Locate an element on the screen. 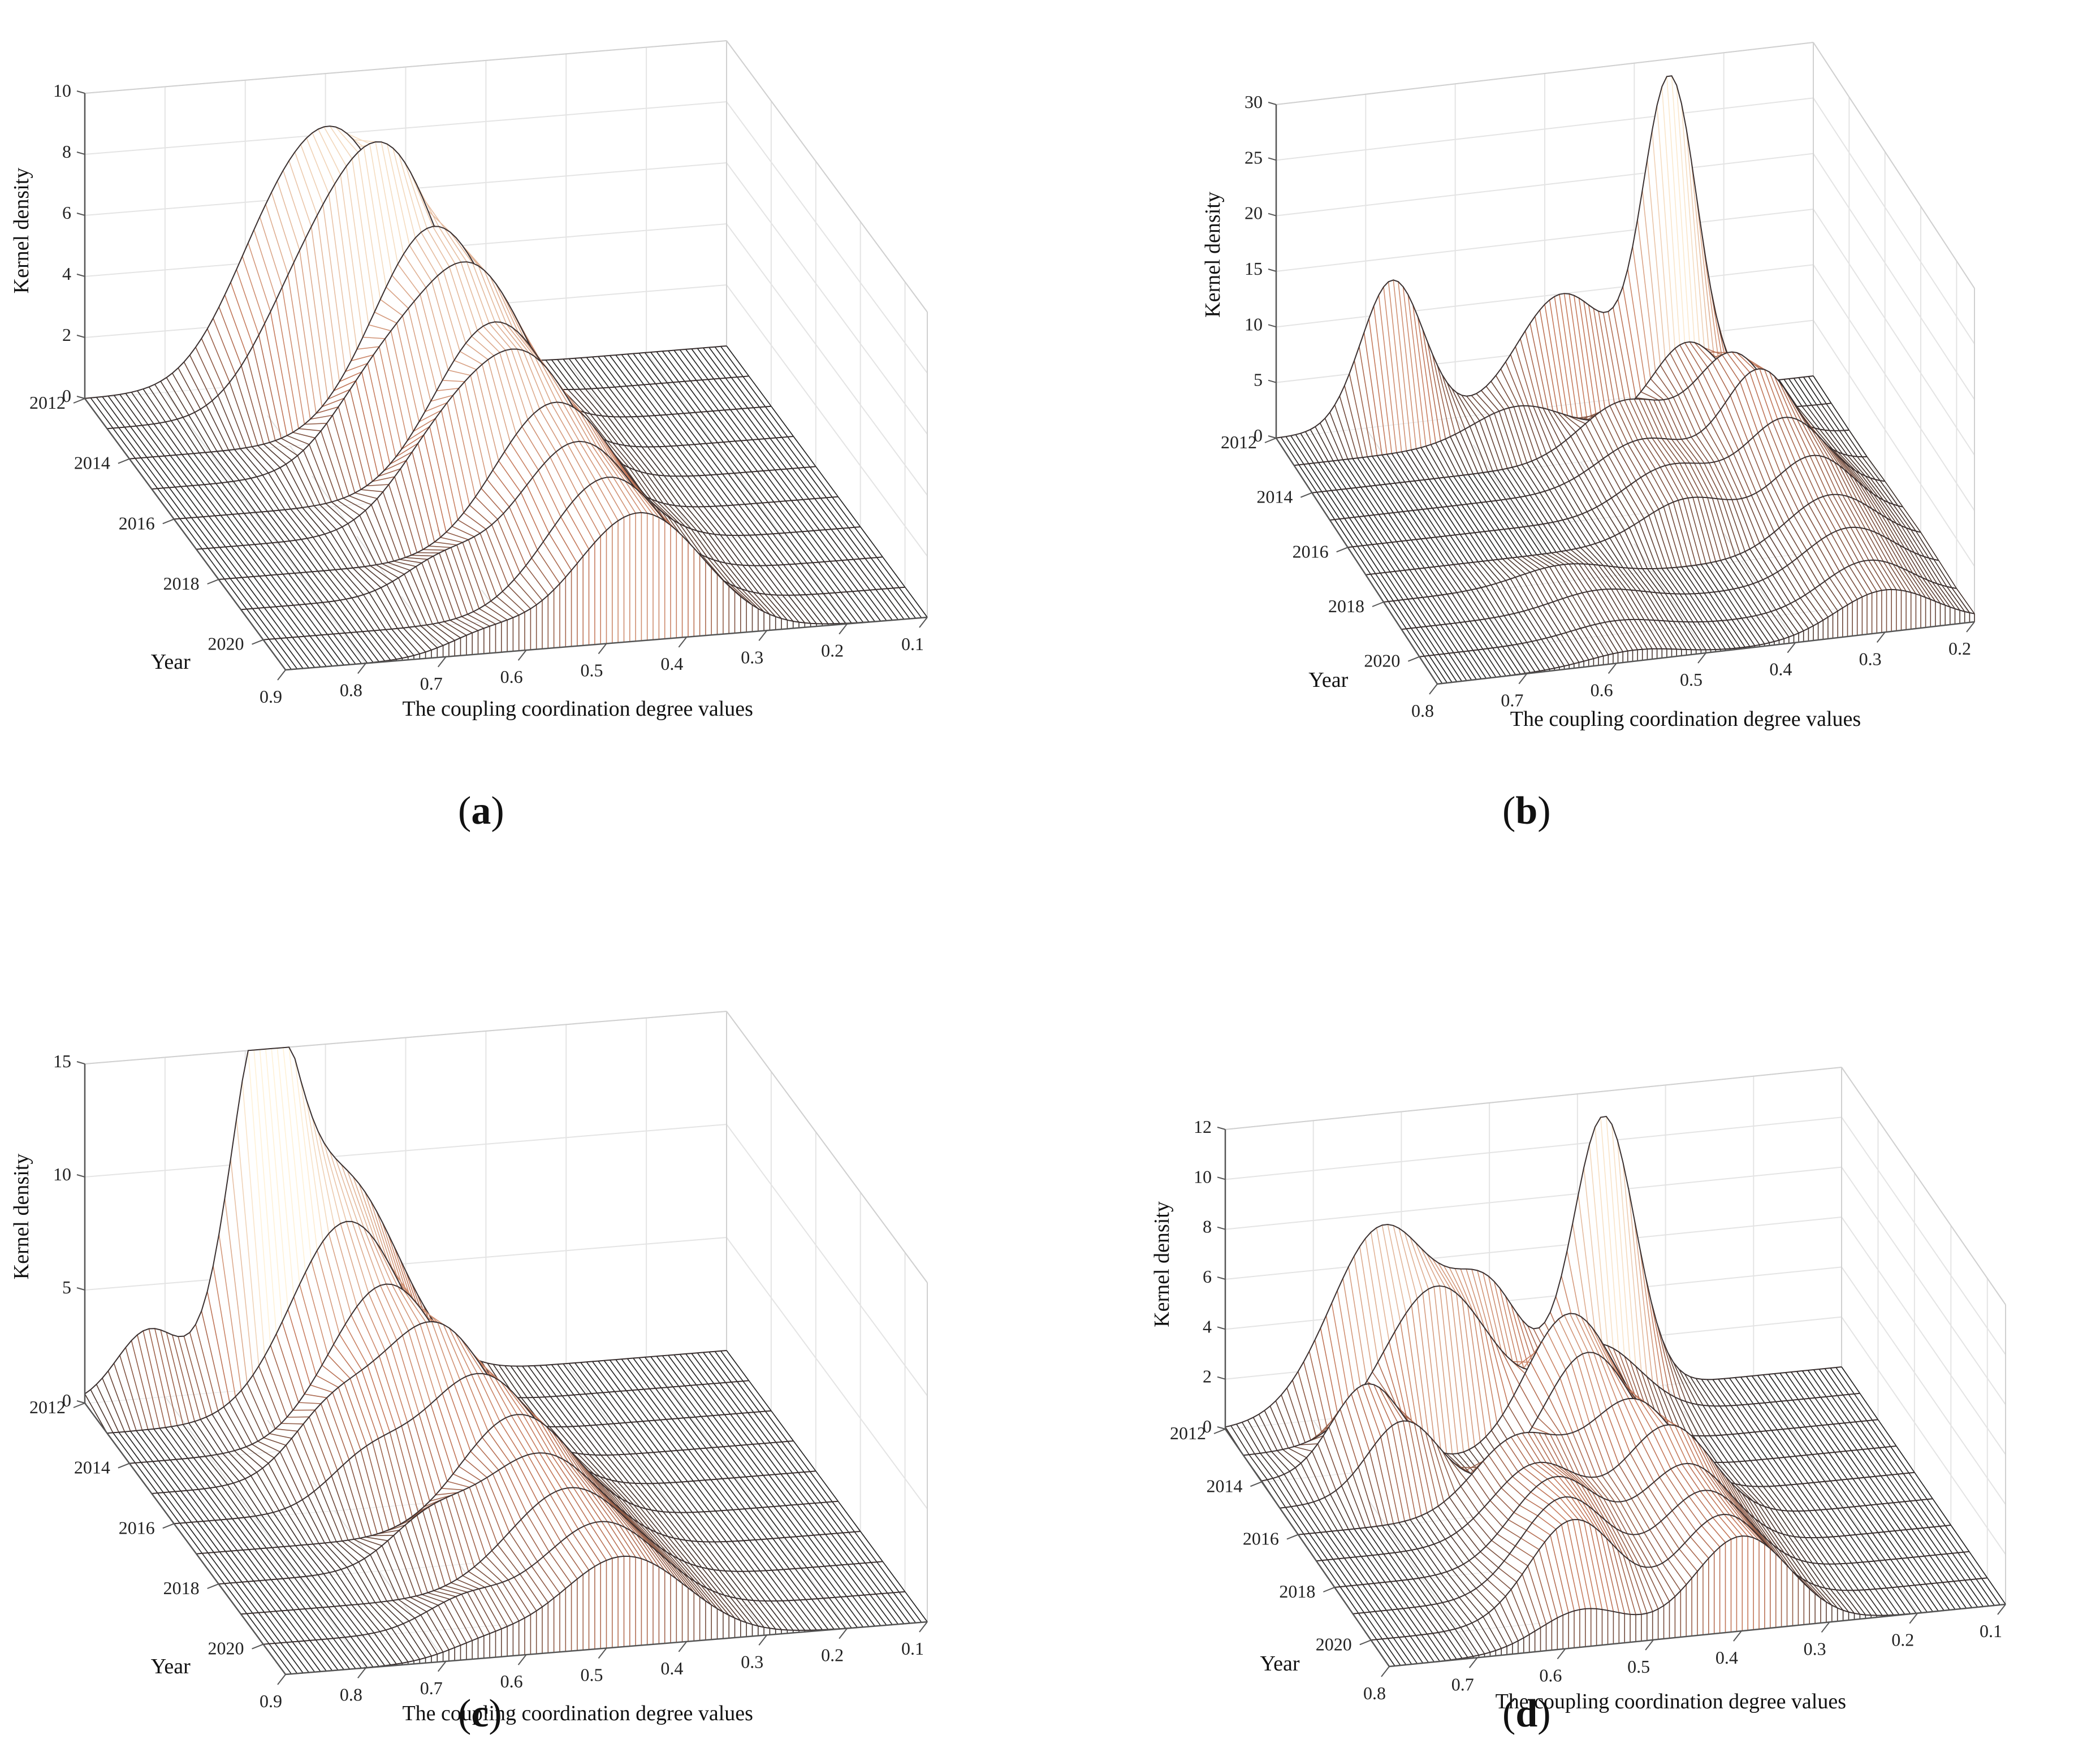 The width and height of the screenshot is (2100, 1753). year-tick-label: 2014 is located at coordinates (92, 1467).